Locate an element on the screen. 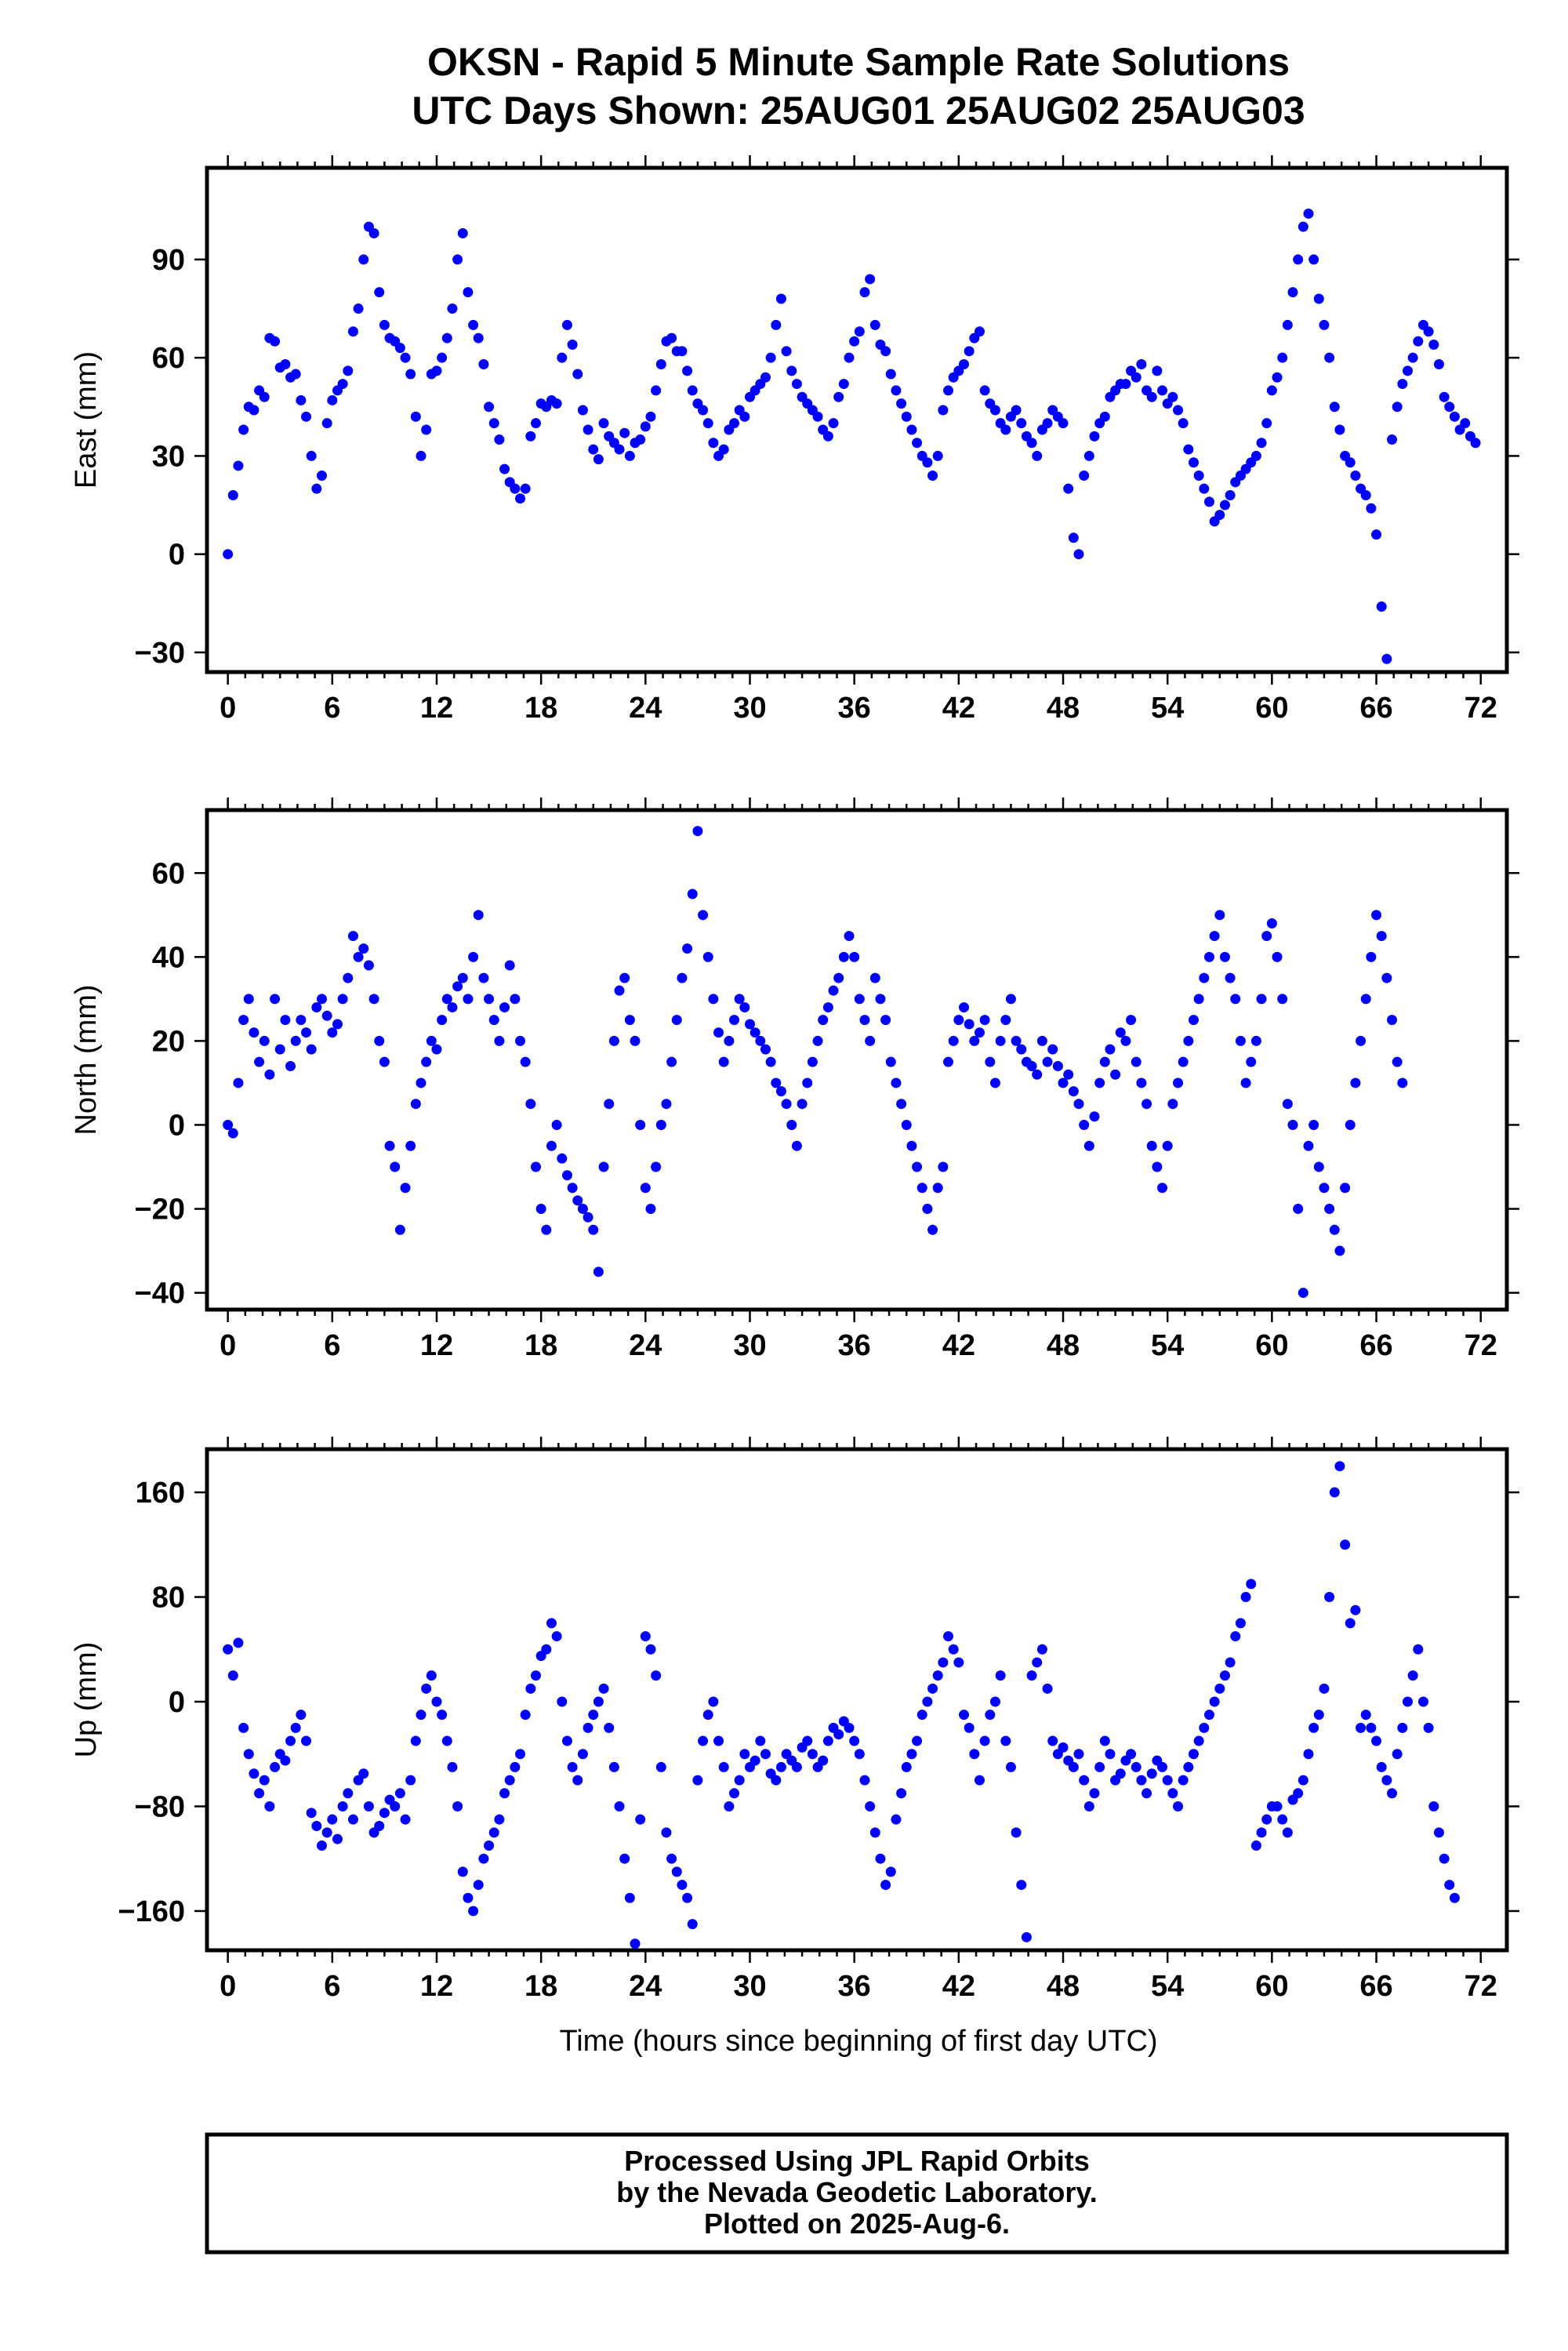 The image size is (1568, 2351). east-xtick-label: 66 is located at coordinates (1375, 708).